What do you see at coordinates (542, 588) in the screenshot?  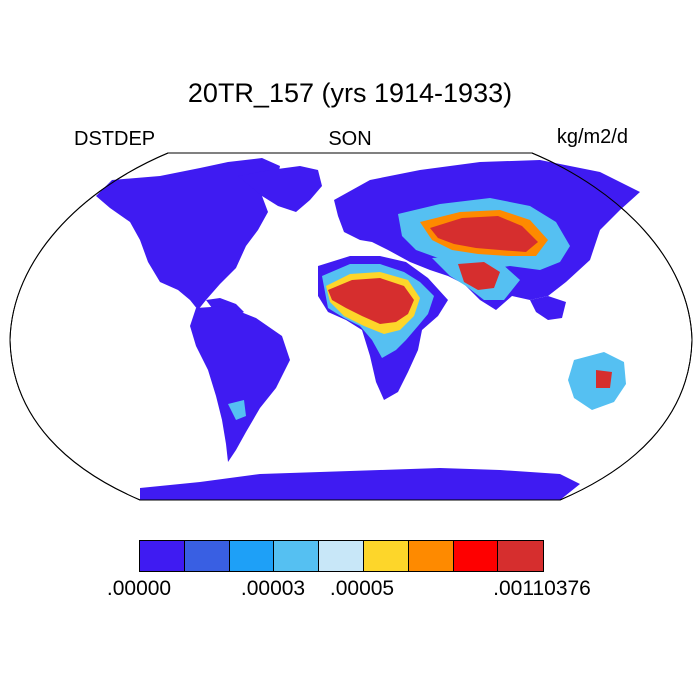 I see `colorbar-label: .00110376` at bounding box center [542, 588].